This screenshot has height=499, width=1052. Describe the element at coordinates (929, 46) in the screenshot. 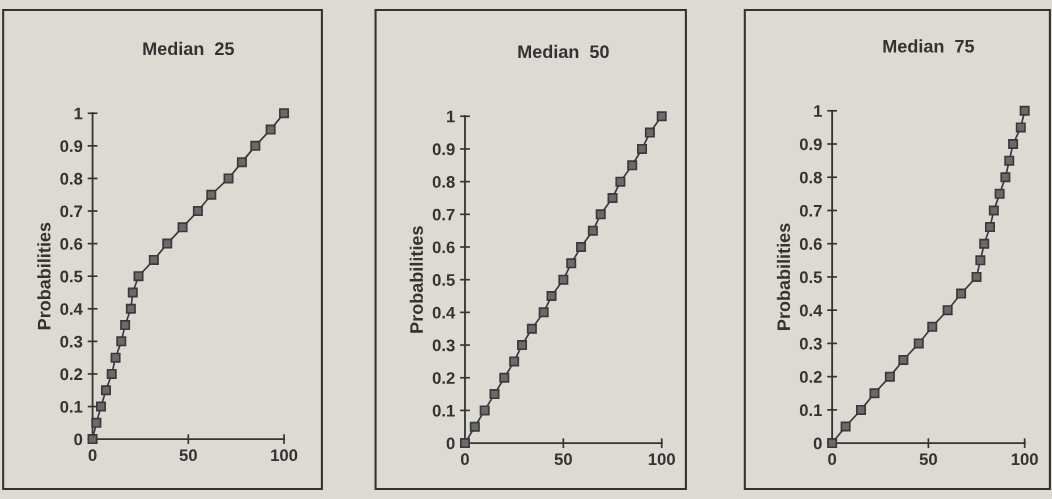

I see `chart-title: Median 75` at that location.